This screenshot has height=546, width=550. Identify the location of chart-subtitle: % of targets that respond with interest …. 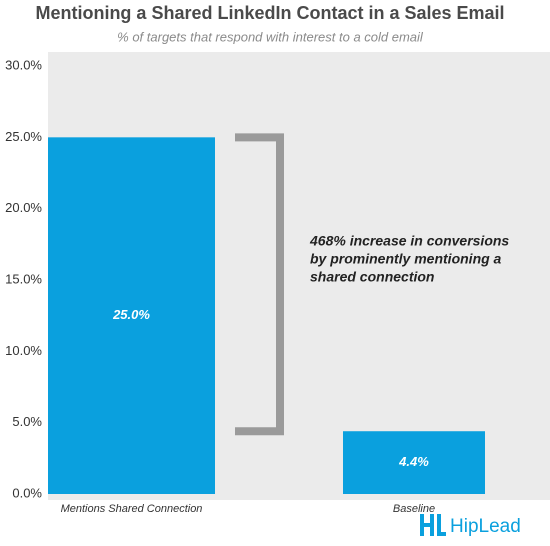
(270, 36).